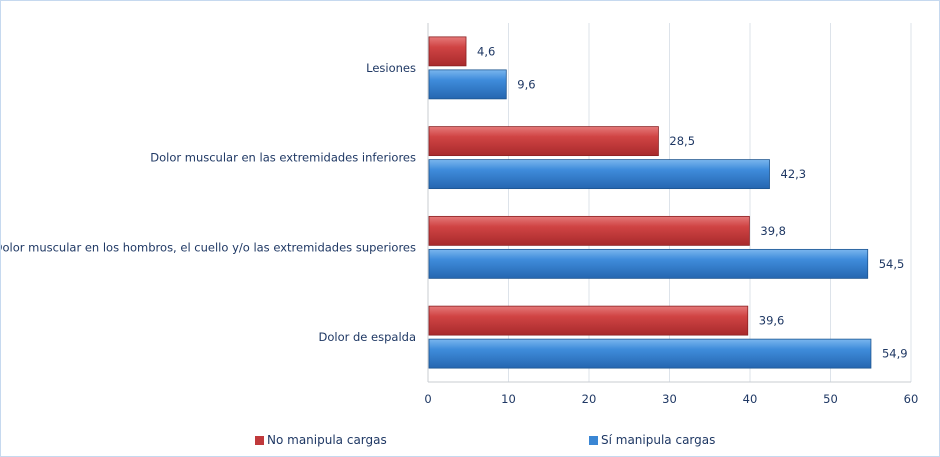 This screenshot has width=940, height=457. What do you see at coordinates (427, 399) in the screenshot?
I see `x-tick-label: 0` at bounding box center [427, 399].